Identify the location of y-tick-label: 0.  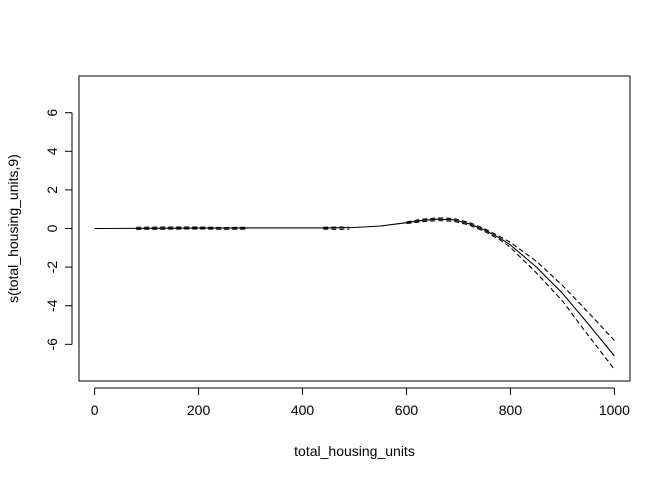
(52, 228).